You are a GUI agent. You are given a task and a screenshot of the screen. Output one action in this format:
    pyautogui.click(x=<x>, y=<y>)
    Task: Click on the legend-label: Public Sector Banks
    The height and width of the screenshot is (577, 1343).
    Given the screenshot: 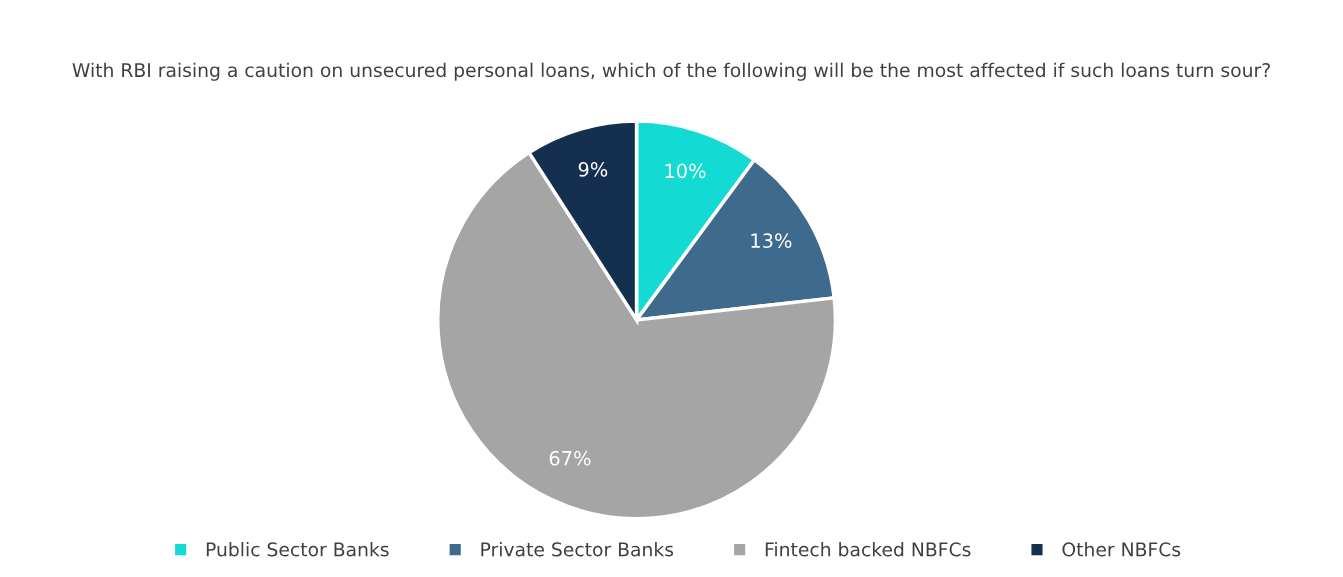 What is the action you would take?
    pyautogui.click(x=297, y=549)
    